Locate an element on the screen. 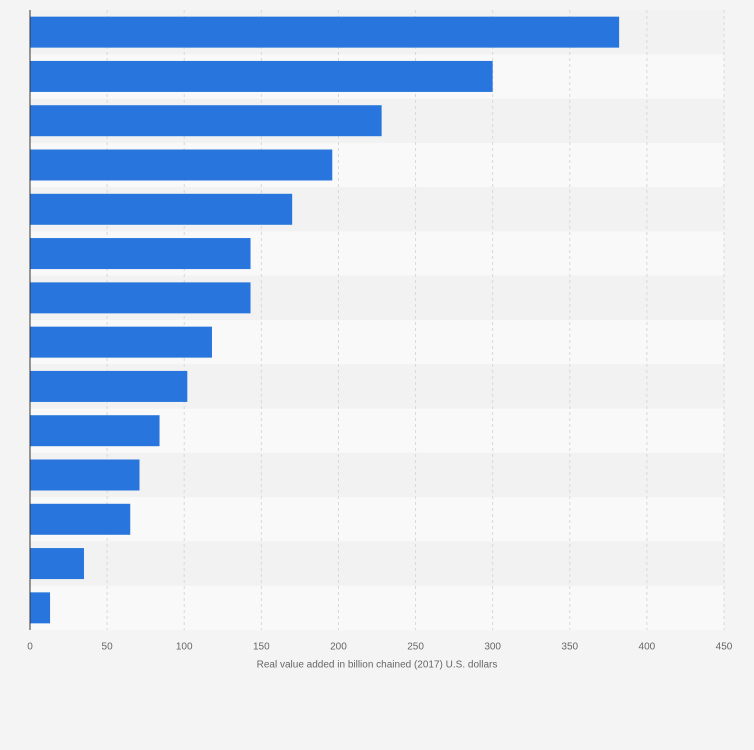 The image size is (754, 750). x-tick-label: 400 is located at coordinates (647, 647).